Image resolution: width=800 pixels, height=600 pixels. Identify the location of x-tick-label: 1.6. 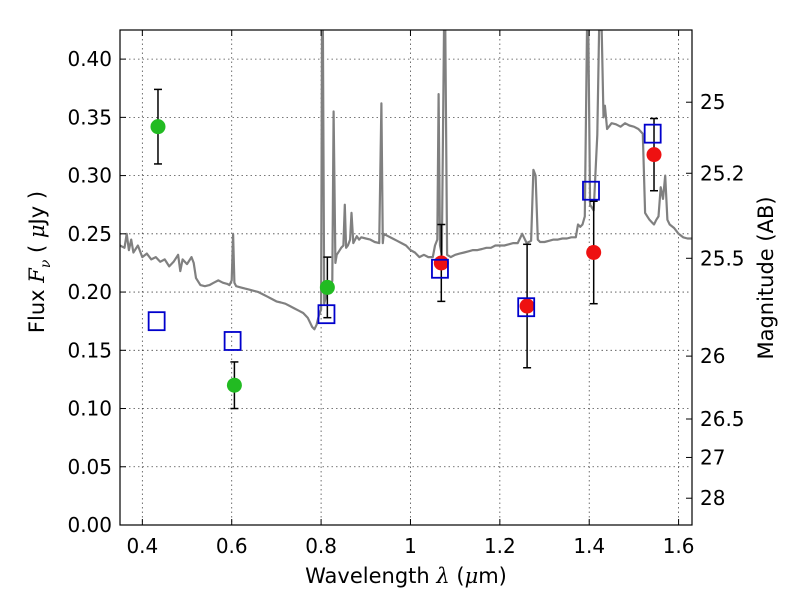
(679, 546).